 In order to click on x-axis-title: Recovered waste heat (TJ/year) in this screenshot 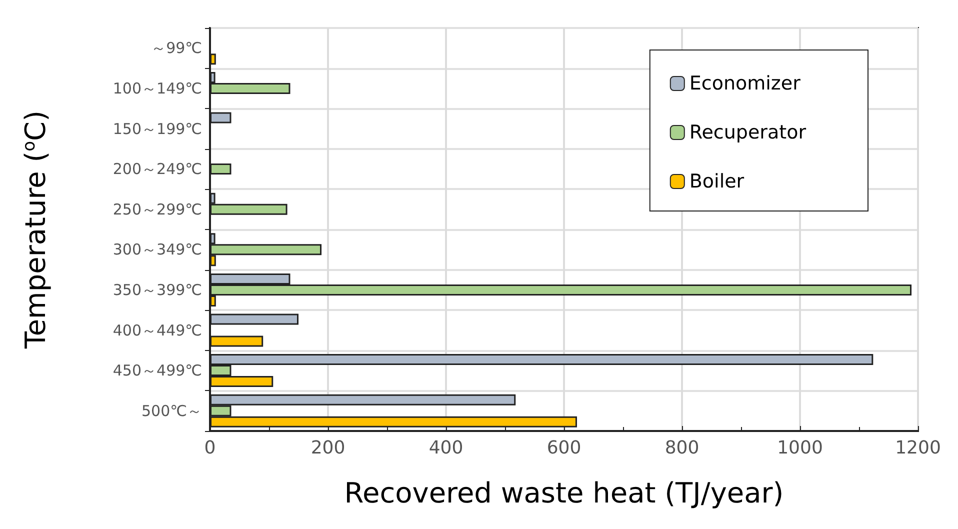, I will do `click(564, 493)`.